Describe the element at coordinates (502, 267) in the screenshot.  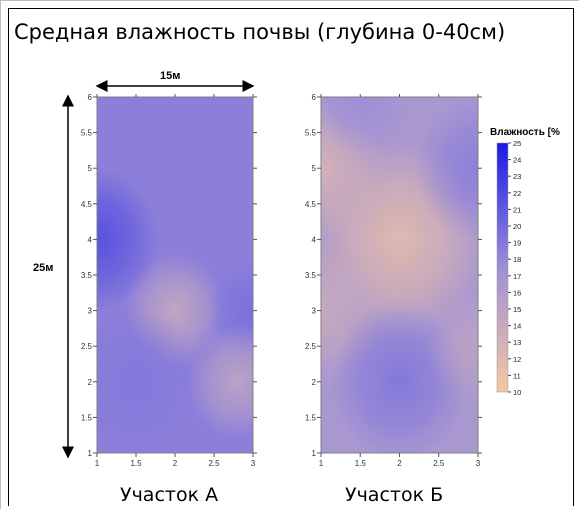
I see `colorbar` at that location.